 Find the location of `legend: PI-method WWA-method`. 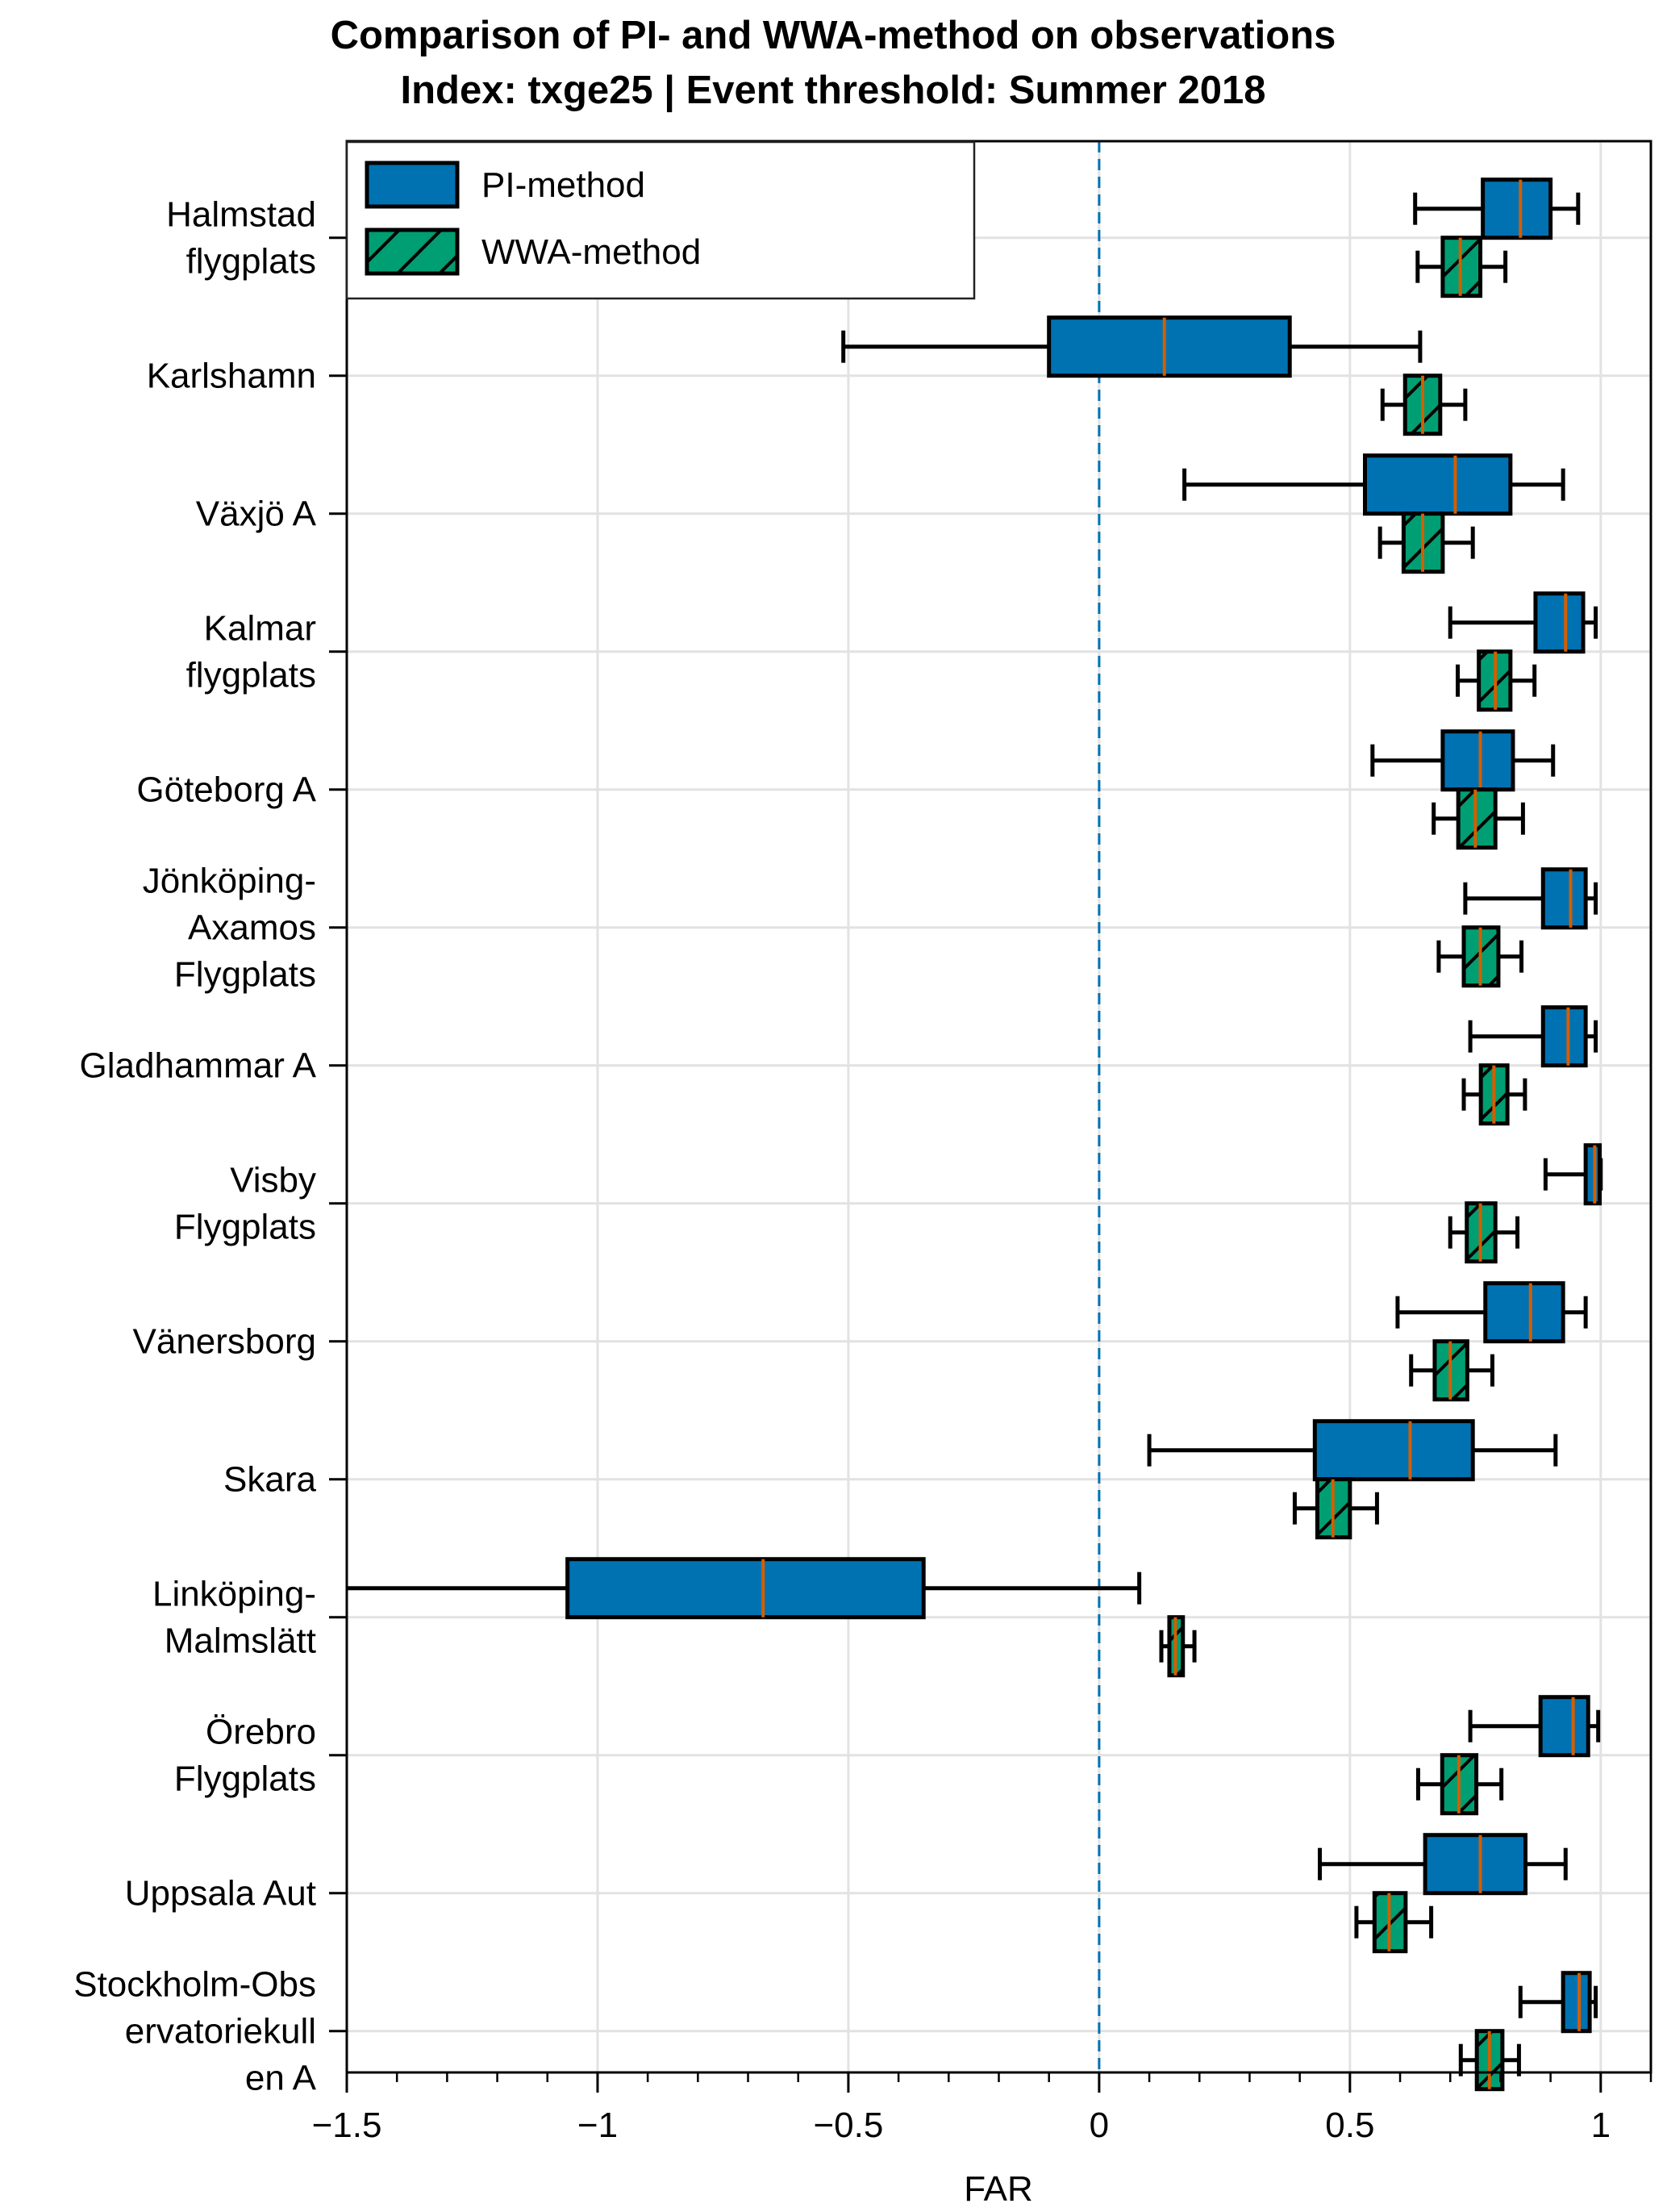

legend: PI-method WWA-method is located at coordinates (660, 220).